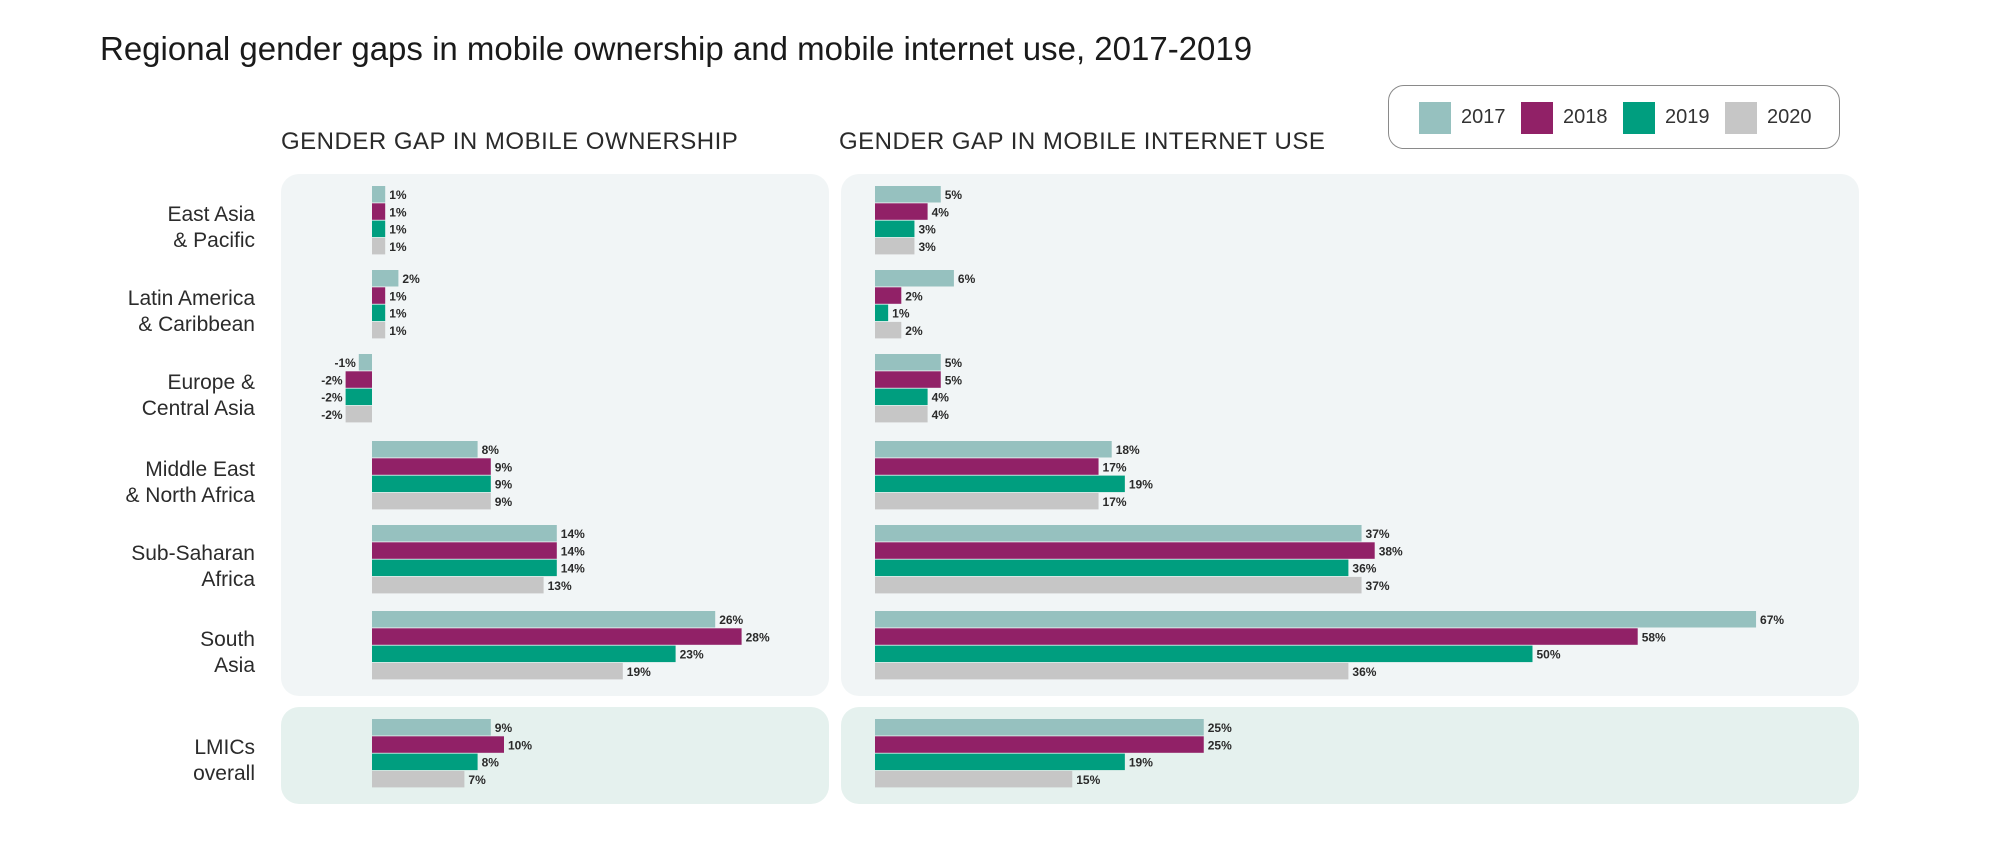 This screenshot has width=2000, height=854. Describe the element at coordinates (227, 652) in the screenshot. I see `row-label: South Asia` at that location.